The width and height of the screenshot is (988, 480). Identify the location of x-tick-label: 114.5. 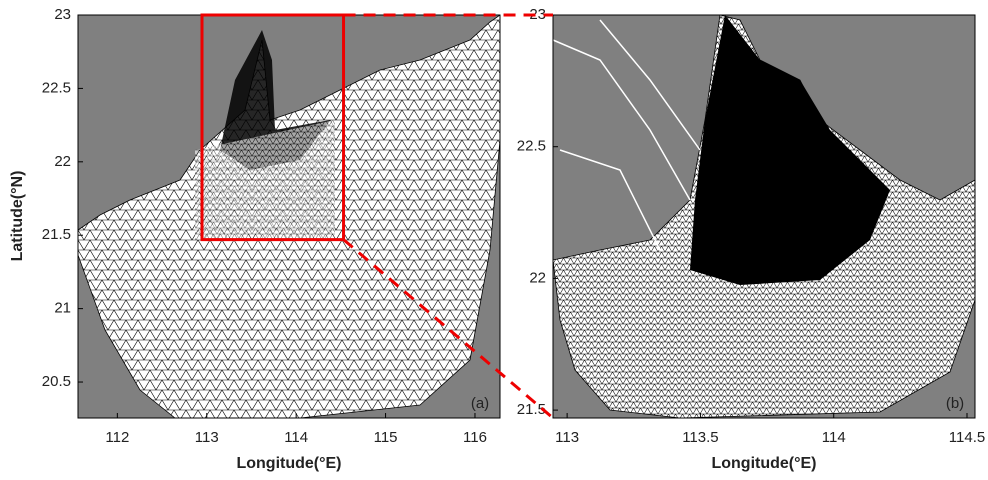
(967, 437).